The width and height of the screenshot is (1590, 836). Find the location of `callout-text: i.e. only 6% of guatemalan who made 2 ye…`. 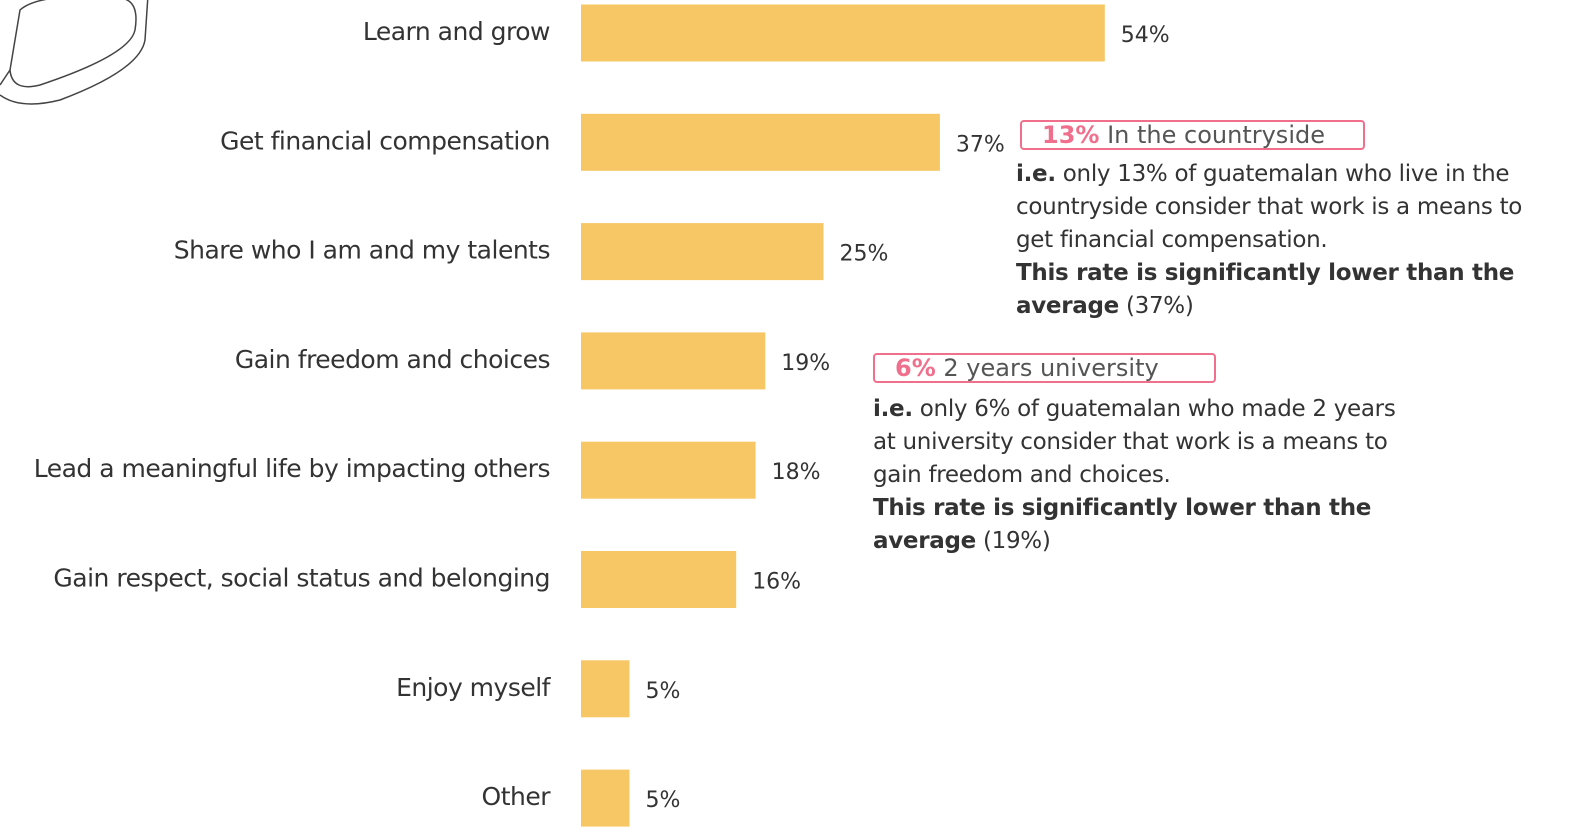

callout-text: i.e. only 6% of guatemalan who made 2 ye… is located at coordinates (1138, 475).